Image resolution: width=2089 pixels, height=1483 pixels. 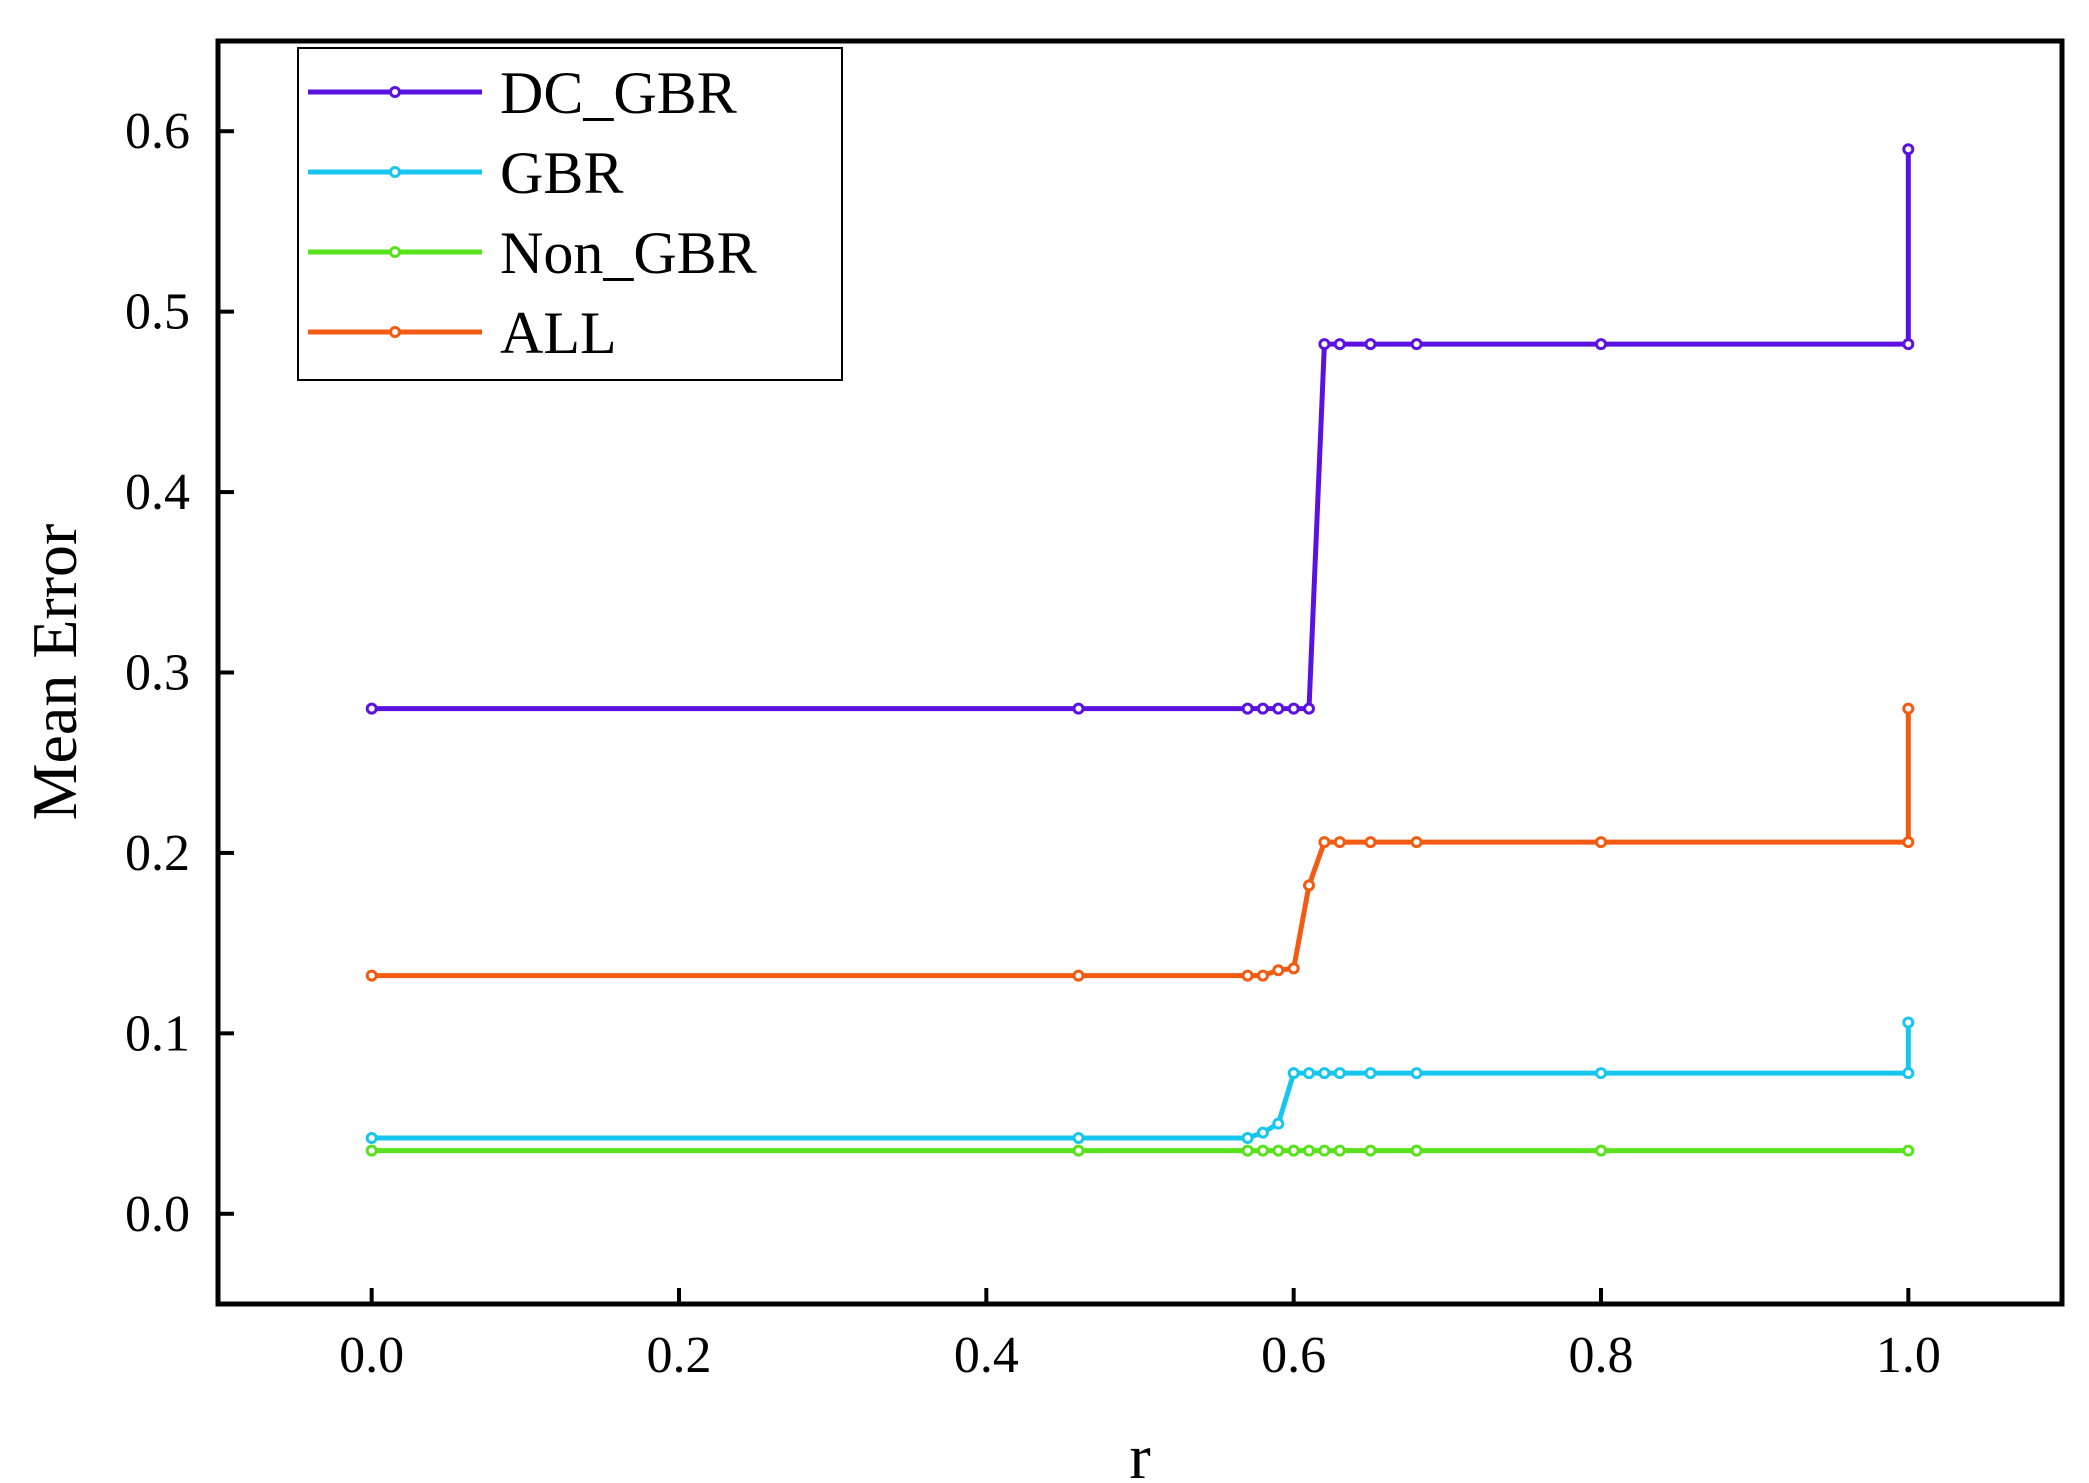 I want to click on series-gbr, so click(x=1140, y=1080).